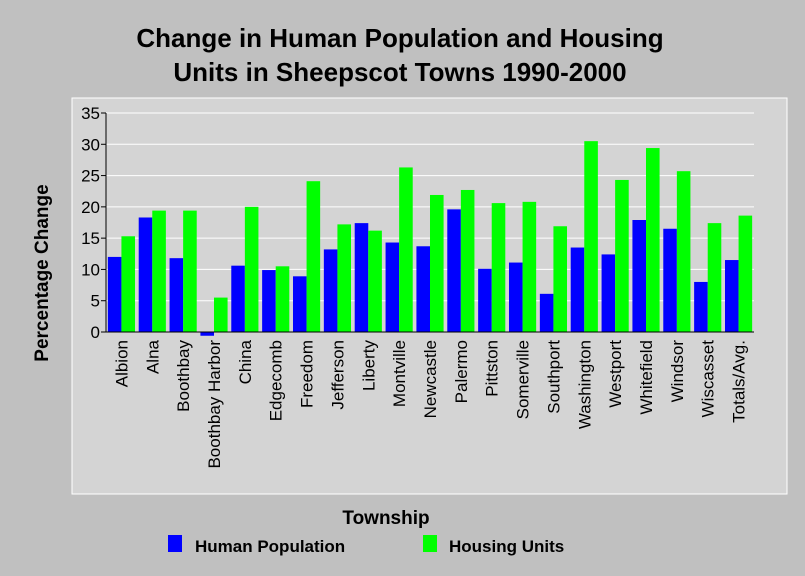 The image size is (805, 576). I want to click on chart-title-line-1: Change in Human Population and Housing, so click(399, 38).